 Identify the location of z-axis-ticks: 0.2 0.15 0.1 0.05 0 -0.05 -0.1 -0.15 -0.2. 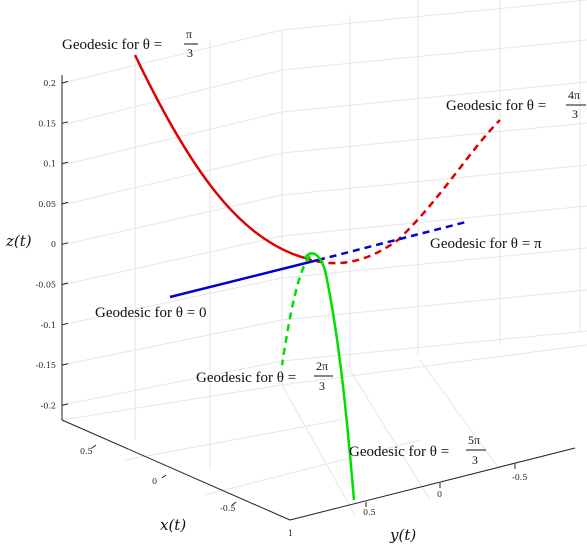
(52, 244).